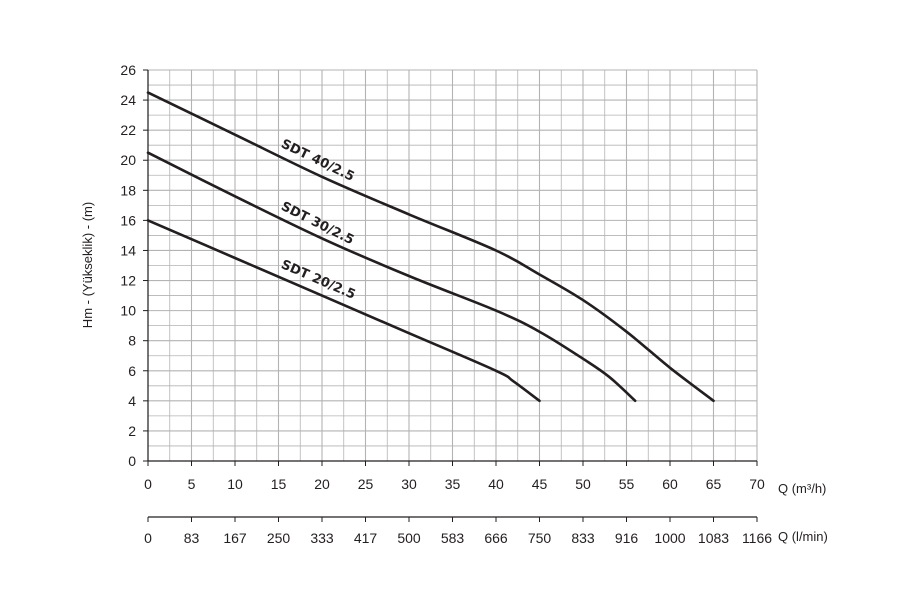 The width and height of the screenshot is (916, 591). Describe the element at coordinates (713, 538) in the screenshot. I see `x2-tick-label: 1083` at that location.